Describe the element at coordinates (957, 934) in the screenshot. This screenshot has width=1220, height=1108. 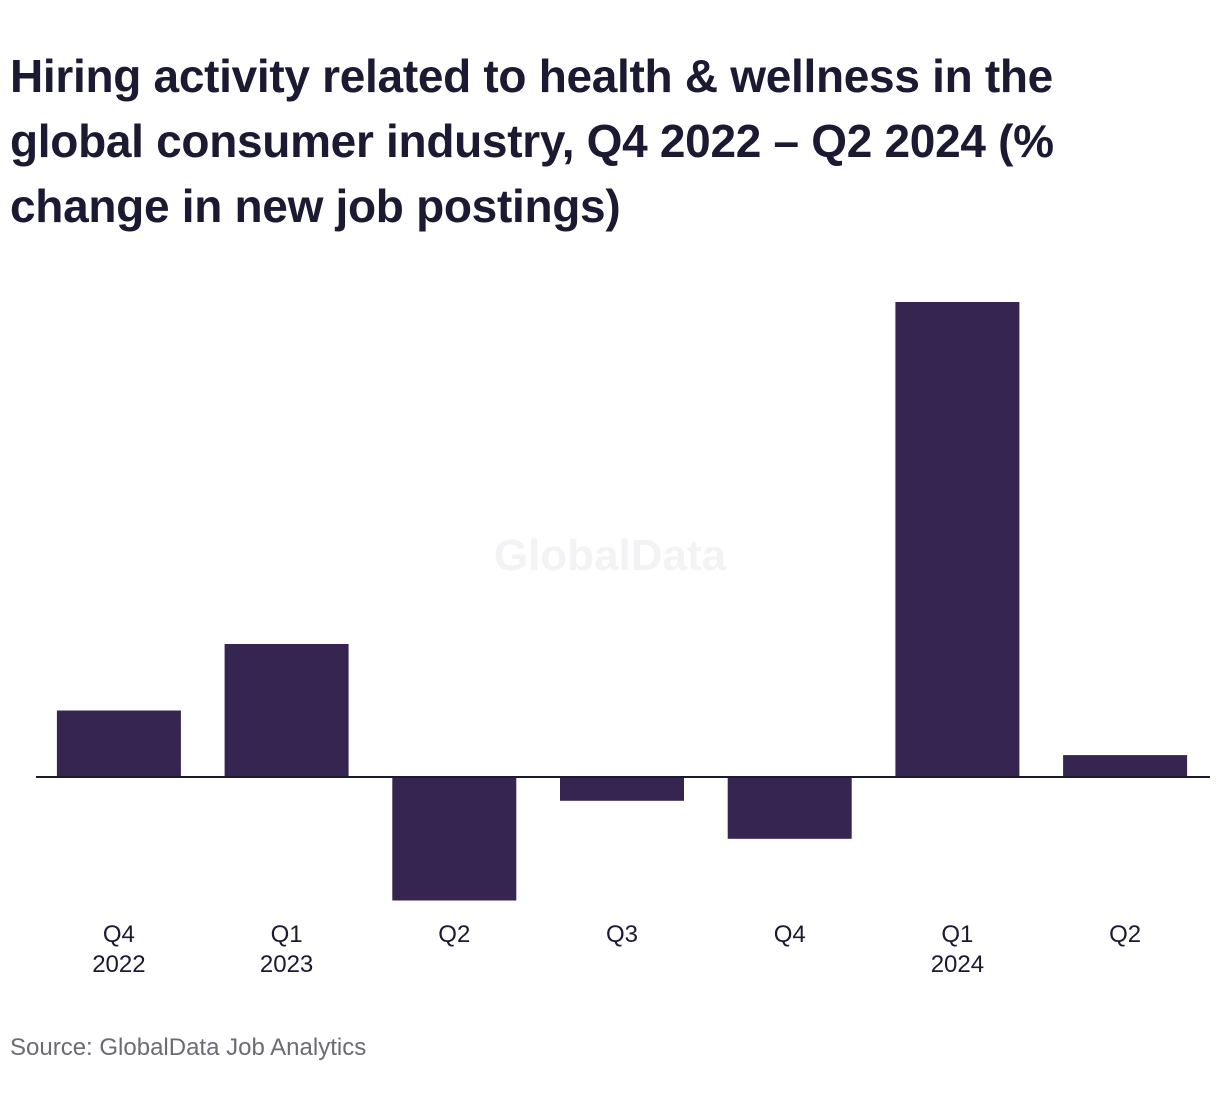
I see `x-tick-quarter-5: Q1` at that location.